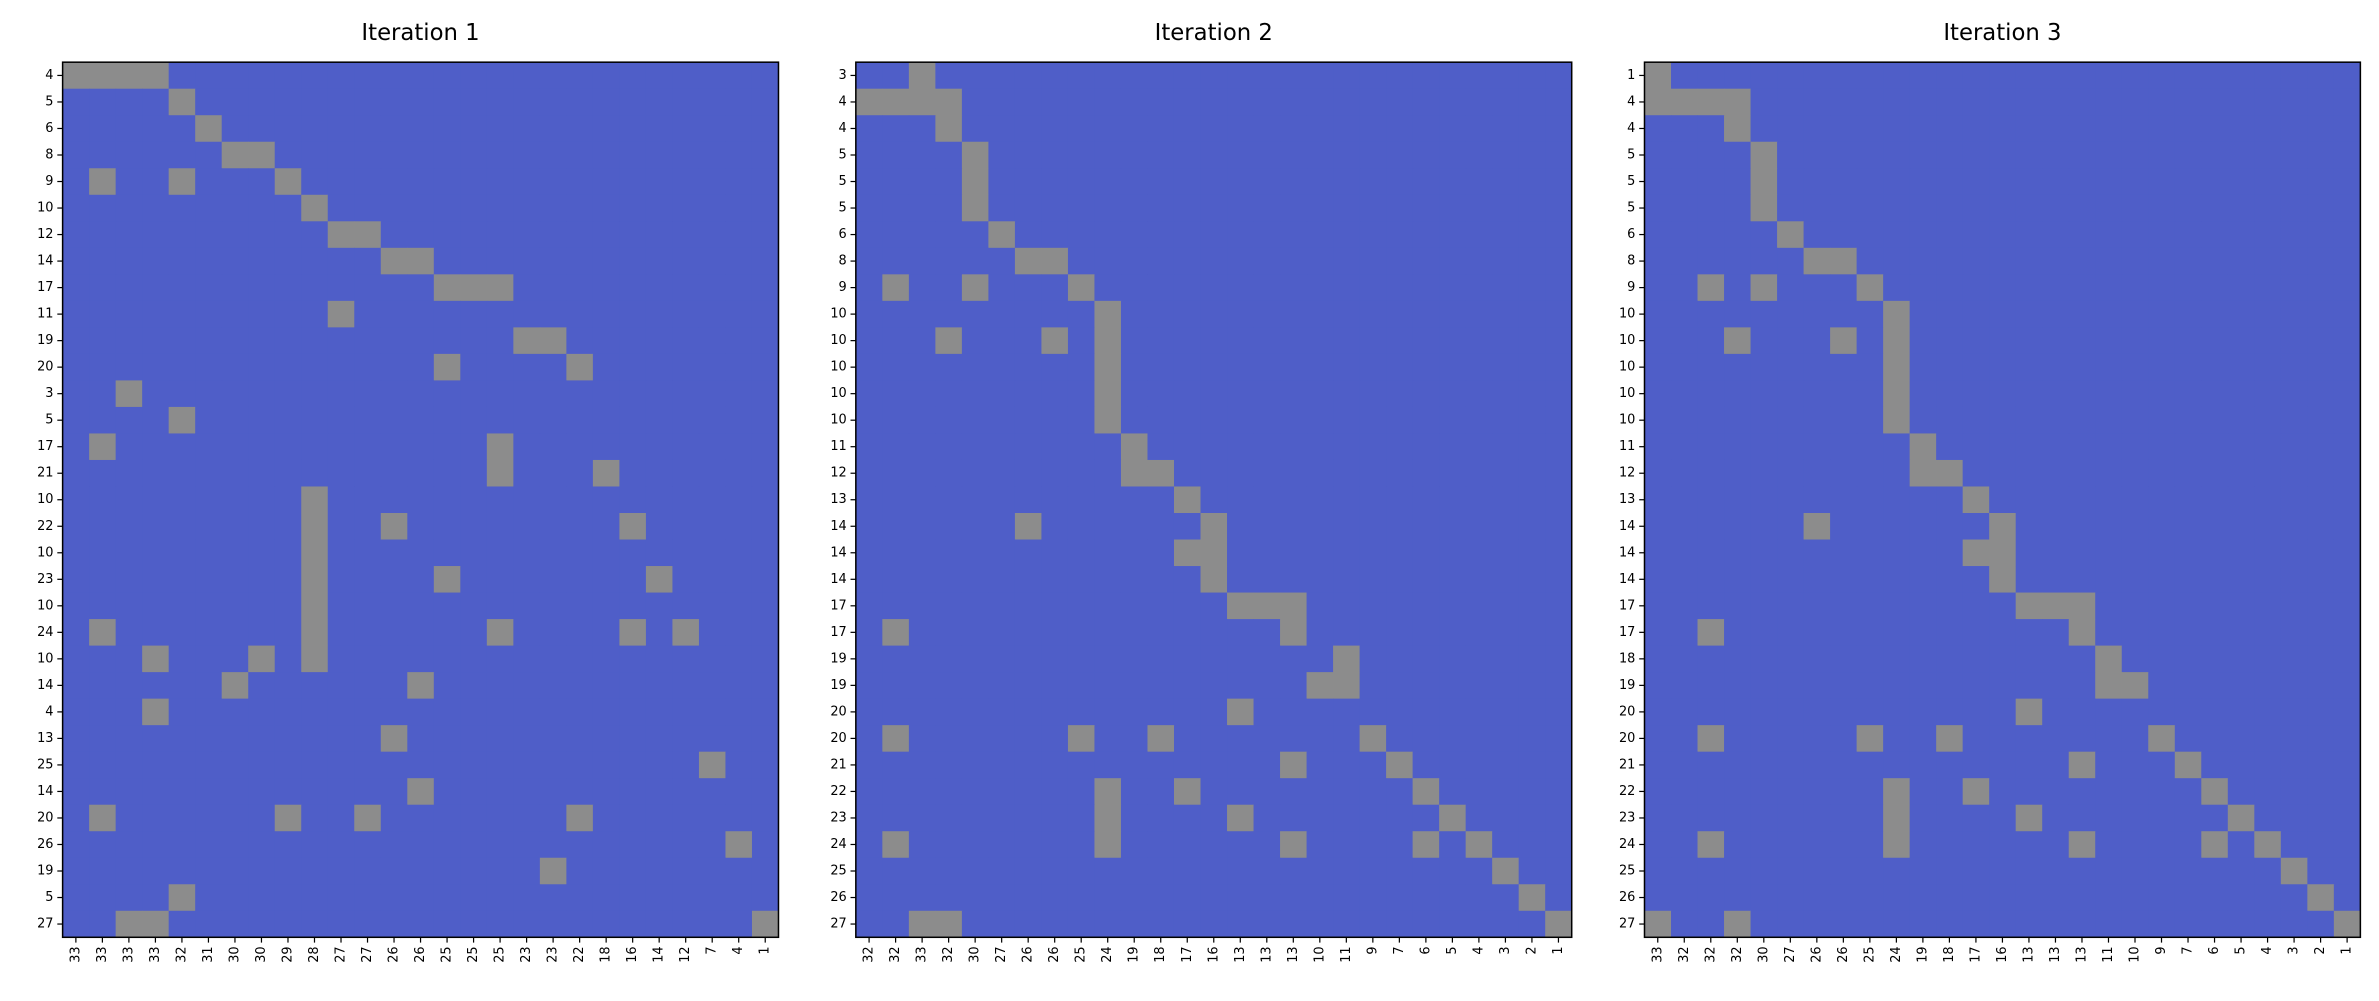 Image resolution: width=2379 pixels, height=1001 pixels. I want to click on y-tick-label: 20, so click(838, 711).